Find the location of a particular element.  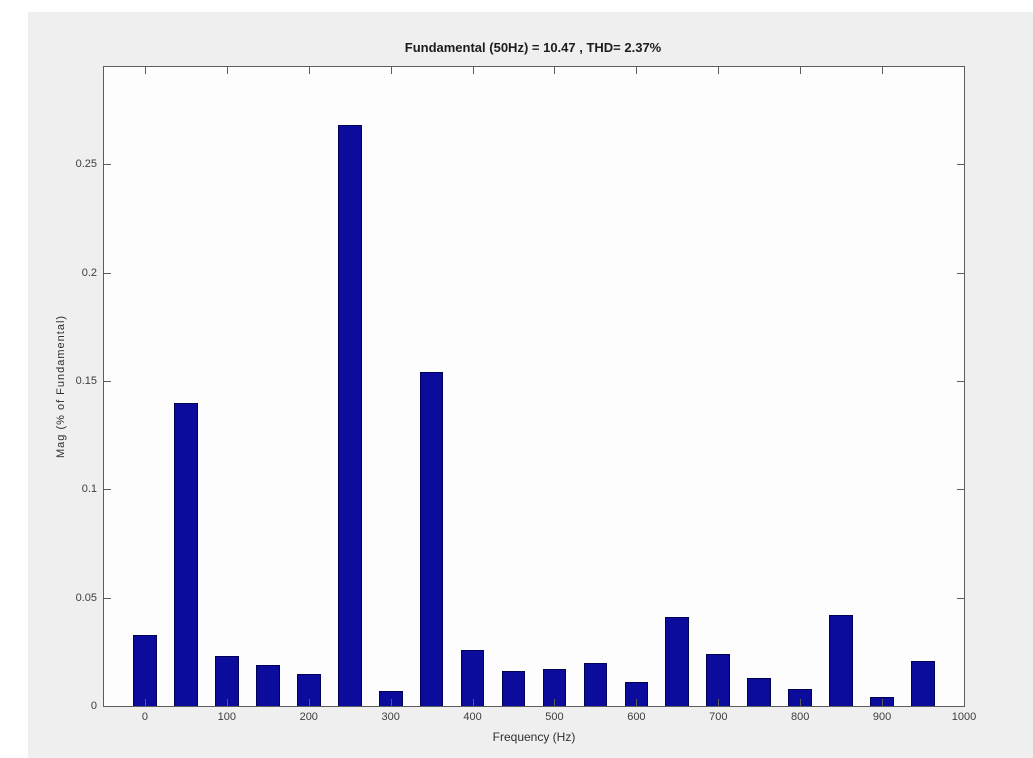

bar-750hz is located at coordinates (759, 691).